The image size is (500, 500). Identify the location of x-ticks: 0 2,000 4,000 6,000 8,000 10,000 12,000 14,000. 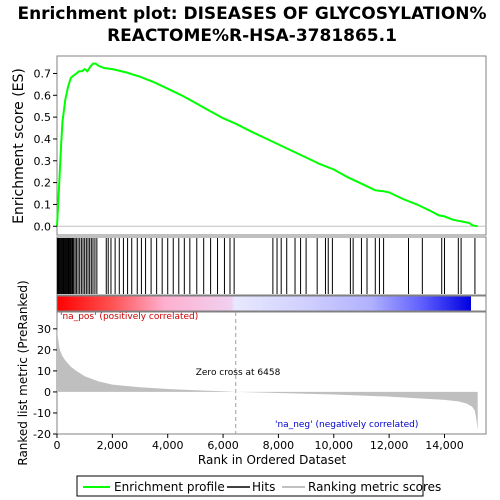
(259, 443).